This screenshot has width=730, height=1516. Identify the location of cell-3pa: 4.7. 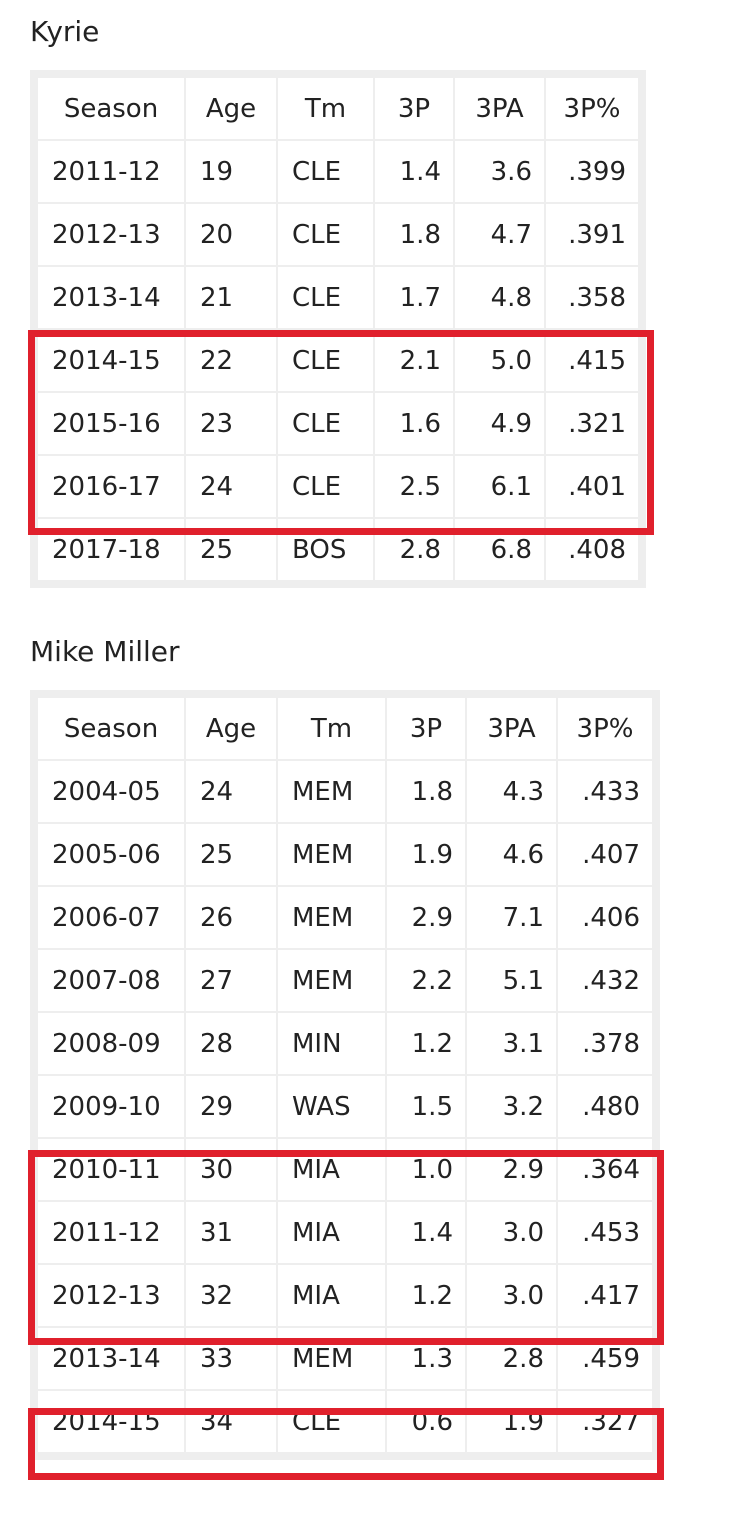
(499, 234).